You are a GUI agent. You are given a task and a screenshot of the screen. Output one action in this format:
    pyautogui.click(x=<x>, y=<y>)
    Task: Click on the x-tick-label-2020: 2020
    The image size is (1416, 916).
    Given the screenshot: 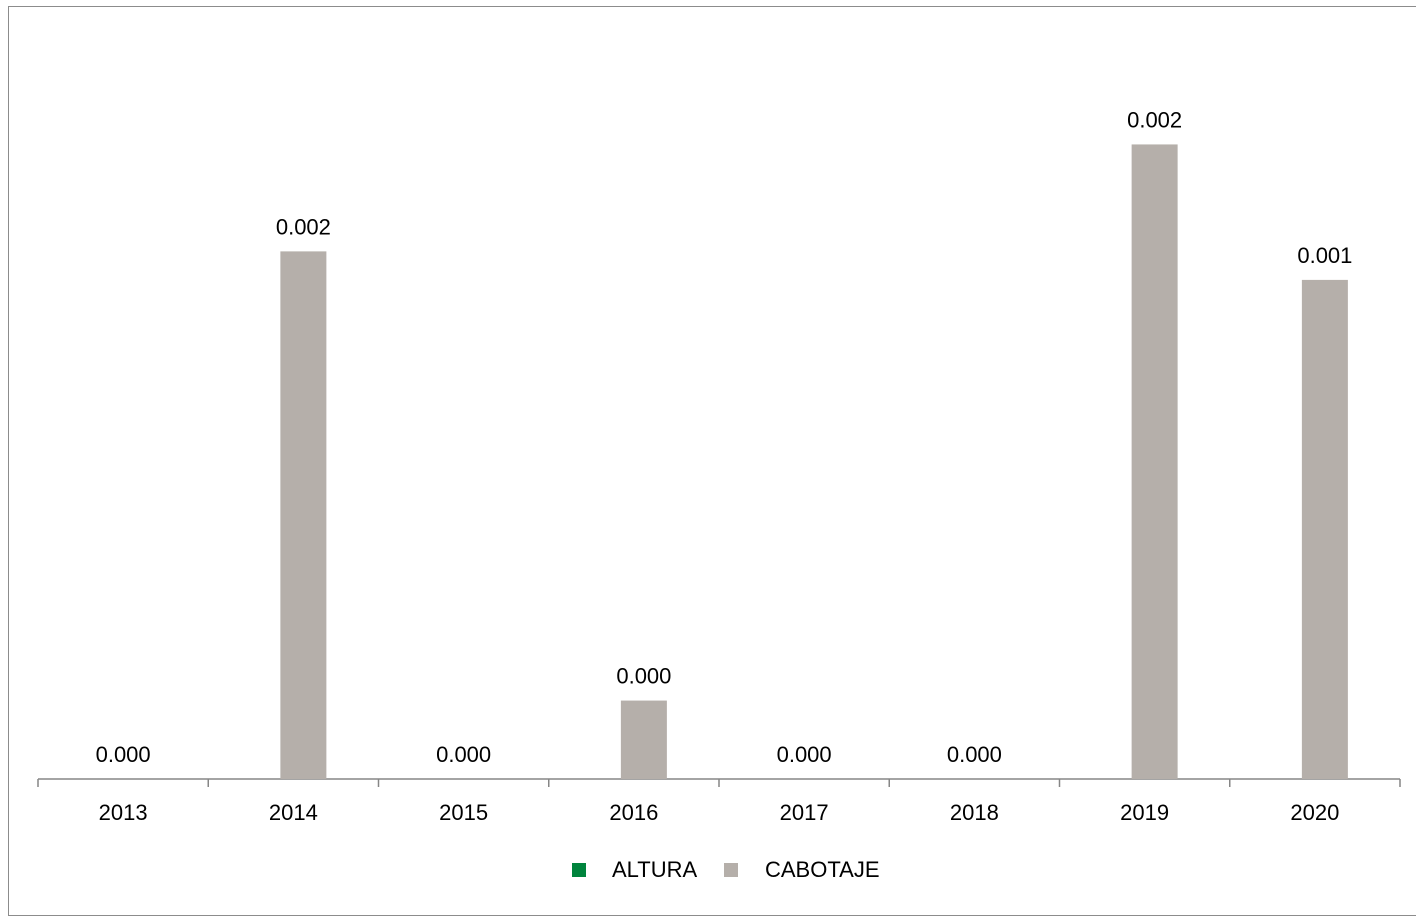 What is the action you would take?
    pyautogui.click(x=1314, y=812)
    